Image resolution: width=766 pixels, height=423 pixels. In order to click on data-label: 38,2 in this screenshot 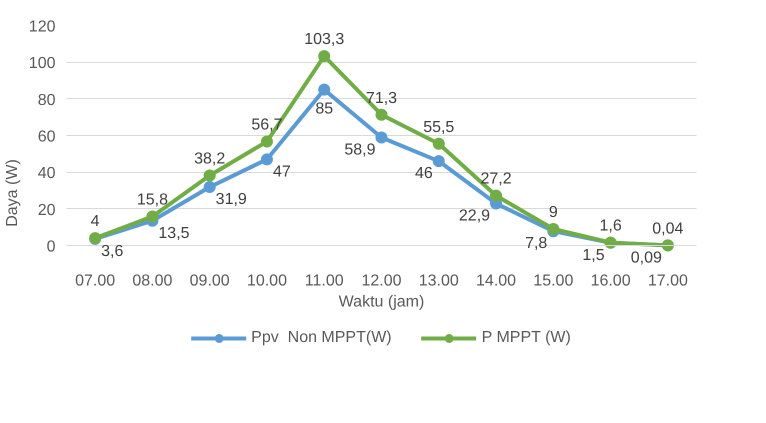, I will do `click(210, 159)`.